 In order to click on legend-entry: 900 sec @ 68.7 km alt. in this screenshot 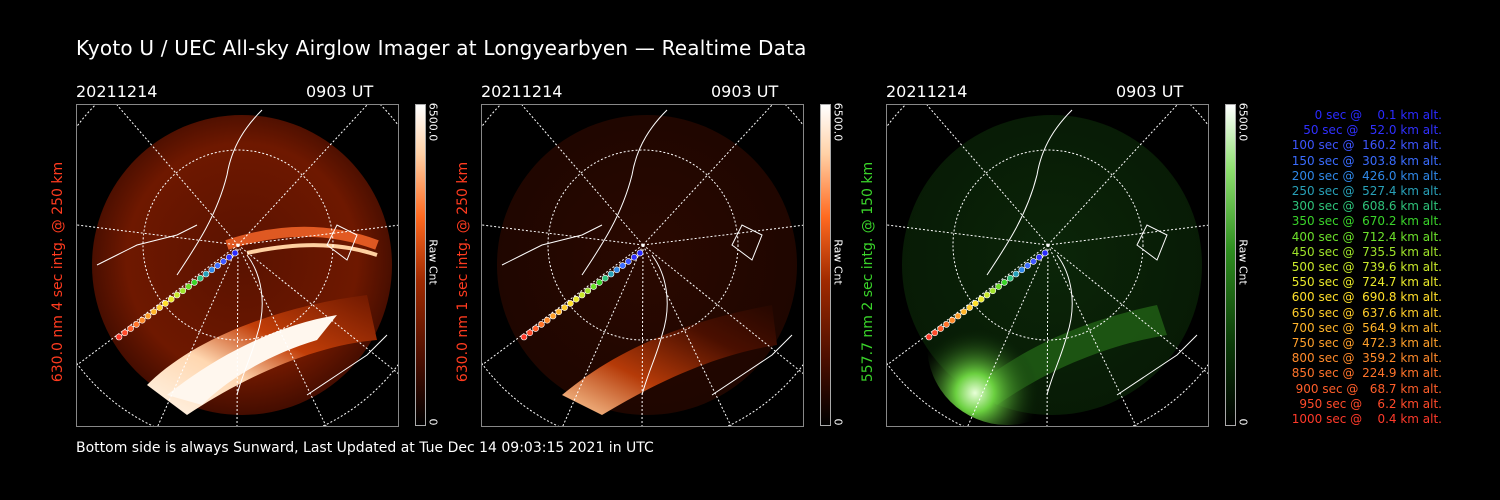, I will do `click(1366, 388)`.